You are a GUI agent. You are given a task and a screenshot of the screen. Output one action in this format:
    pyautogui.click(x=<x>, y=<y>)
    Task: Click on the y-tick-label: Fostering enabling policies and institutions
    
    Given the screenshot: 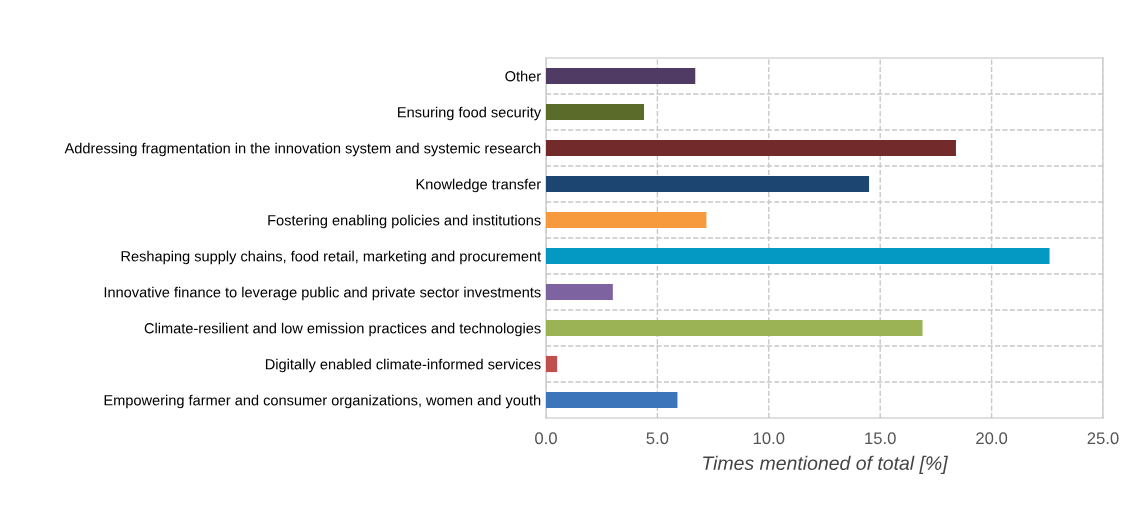 What is the action you would take?
    pyautogui.click(x=404, y=221)
    